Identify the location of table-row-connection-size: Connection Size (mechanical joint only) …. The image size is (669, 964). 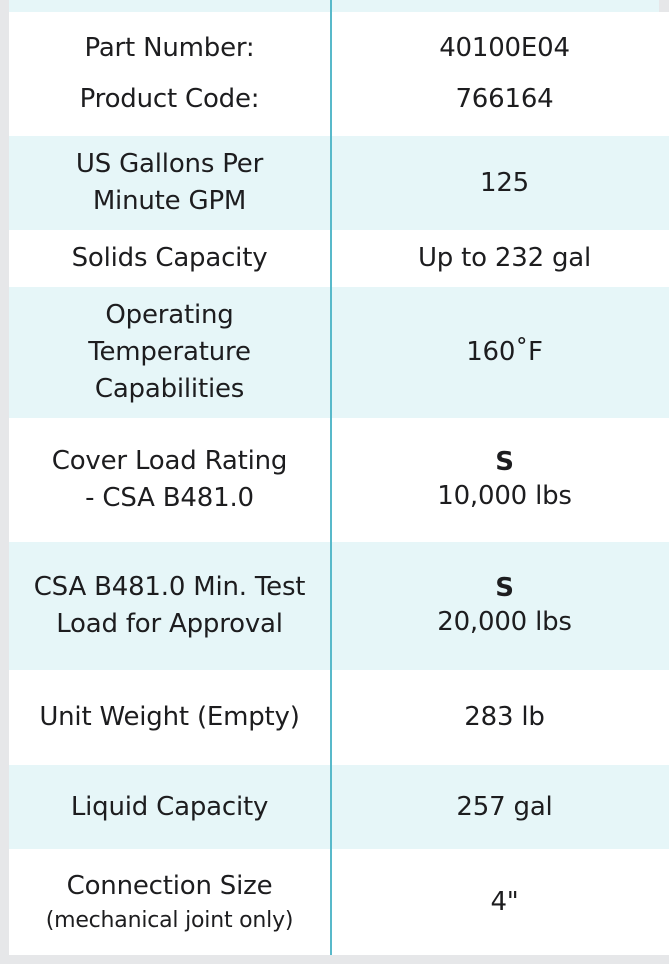
(339, 902).